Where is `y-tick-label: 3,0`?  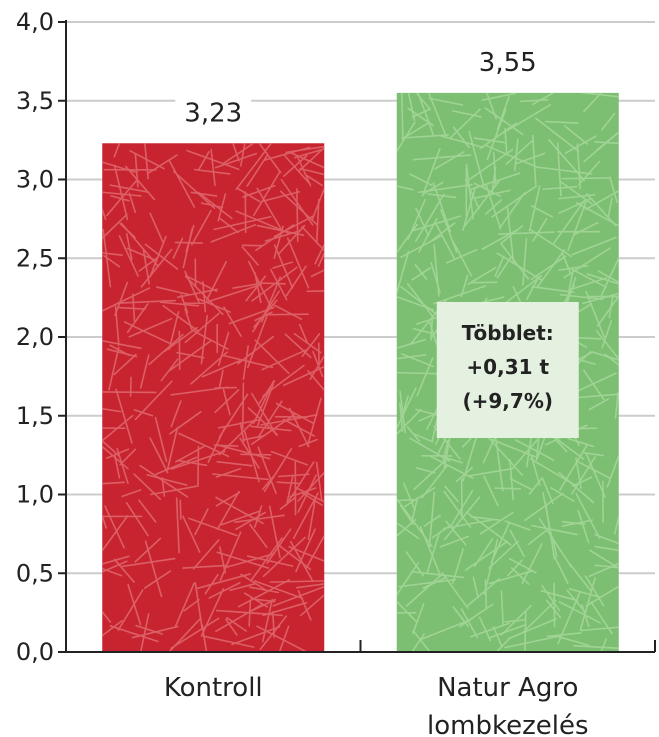 y-tick-label: 3,0 is located at coordinates (35, 180).